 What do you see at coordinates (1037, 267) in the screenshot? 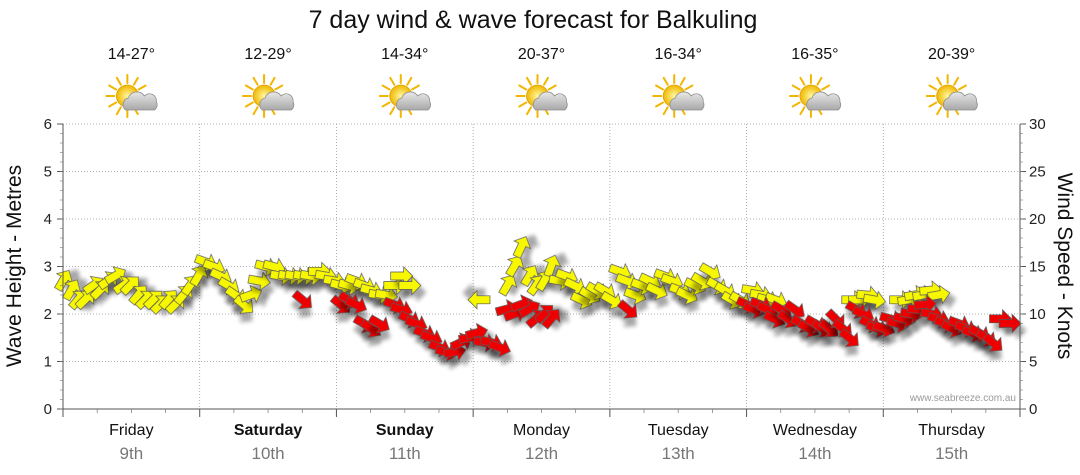
I see `right-tick-label: 15` at bounding box center [1037, 267].